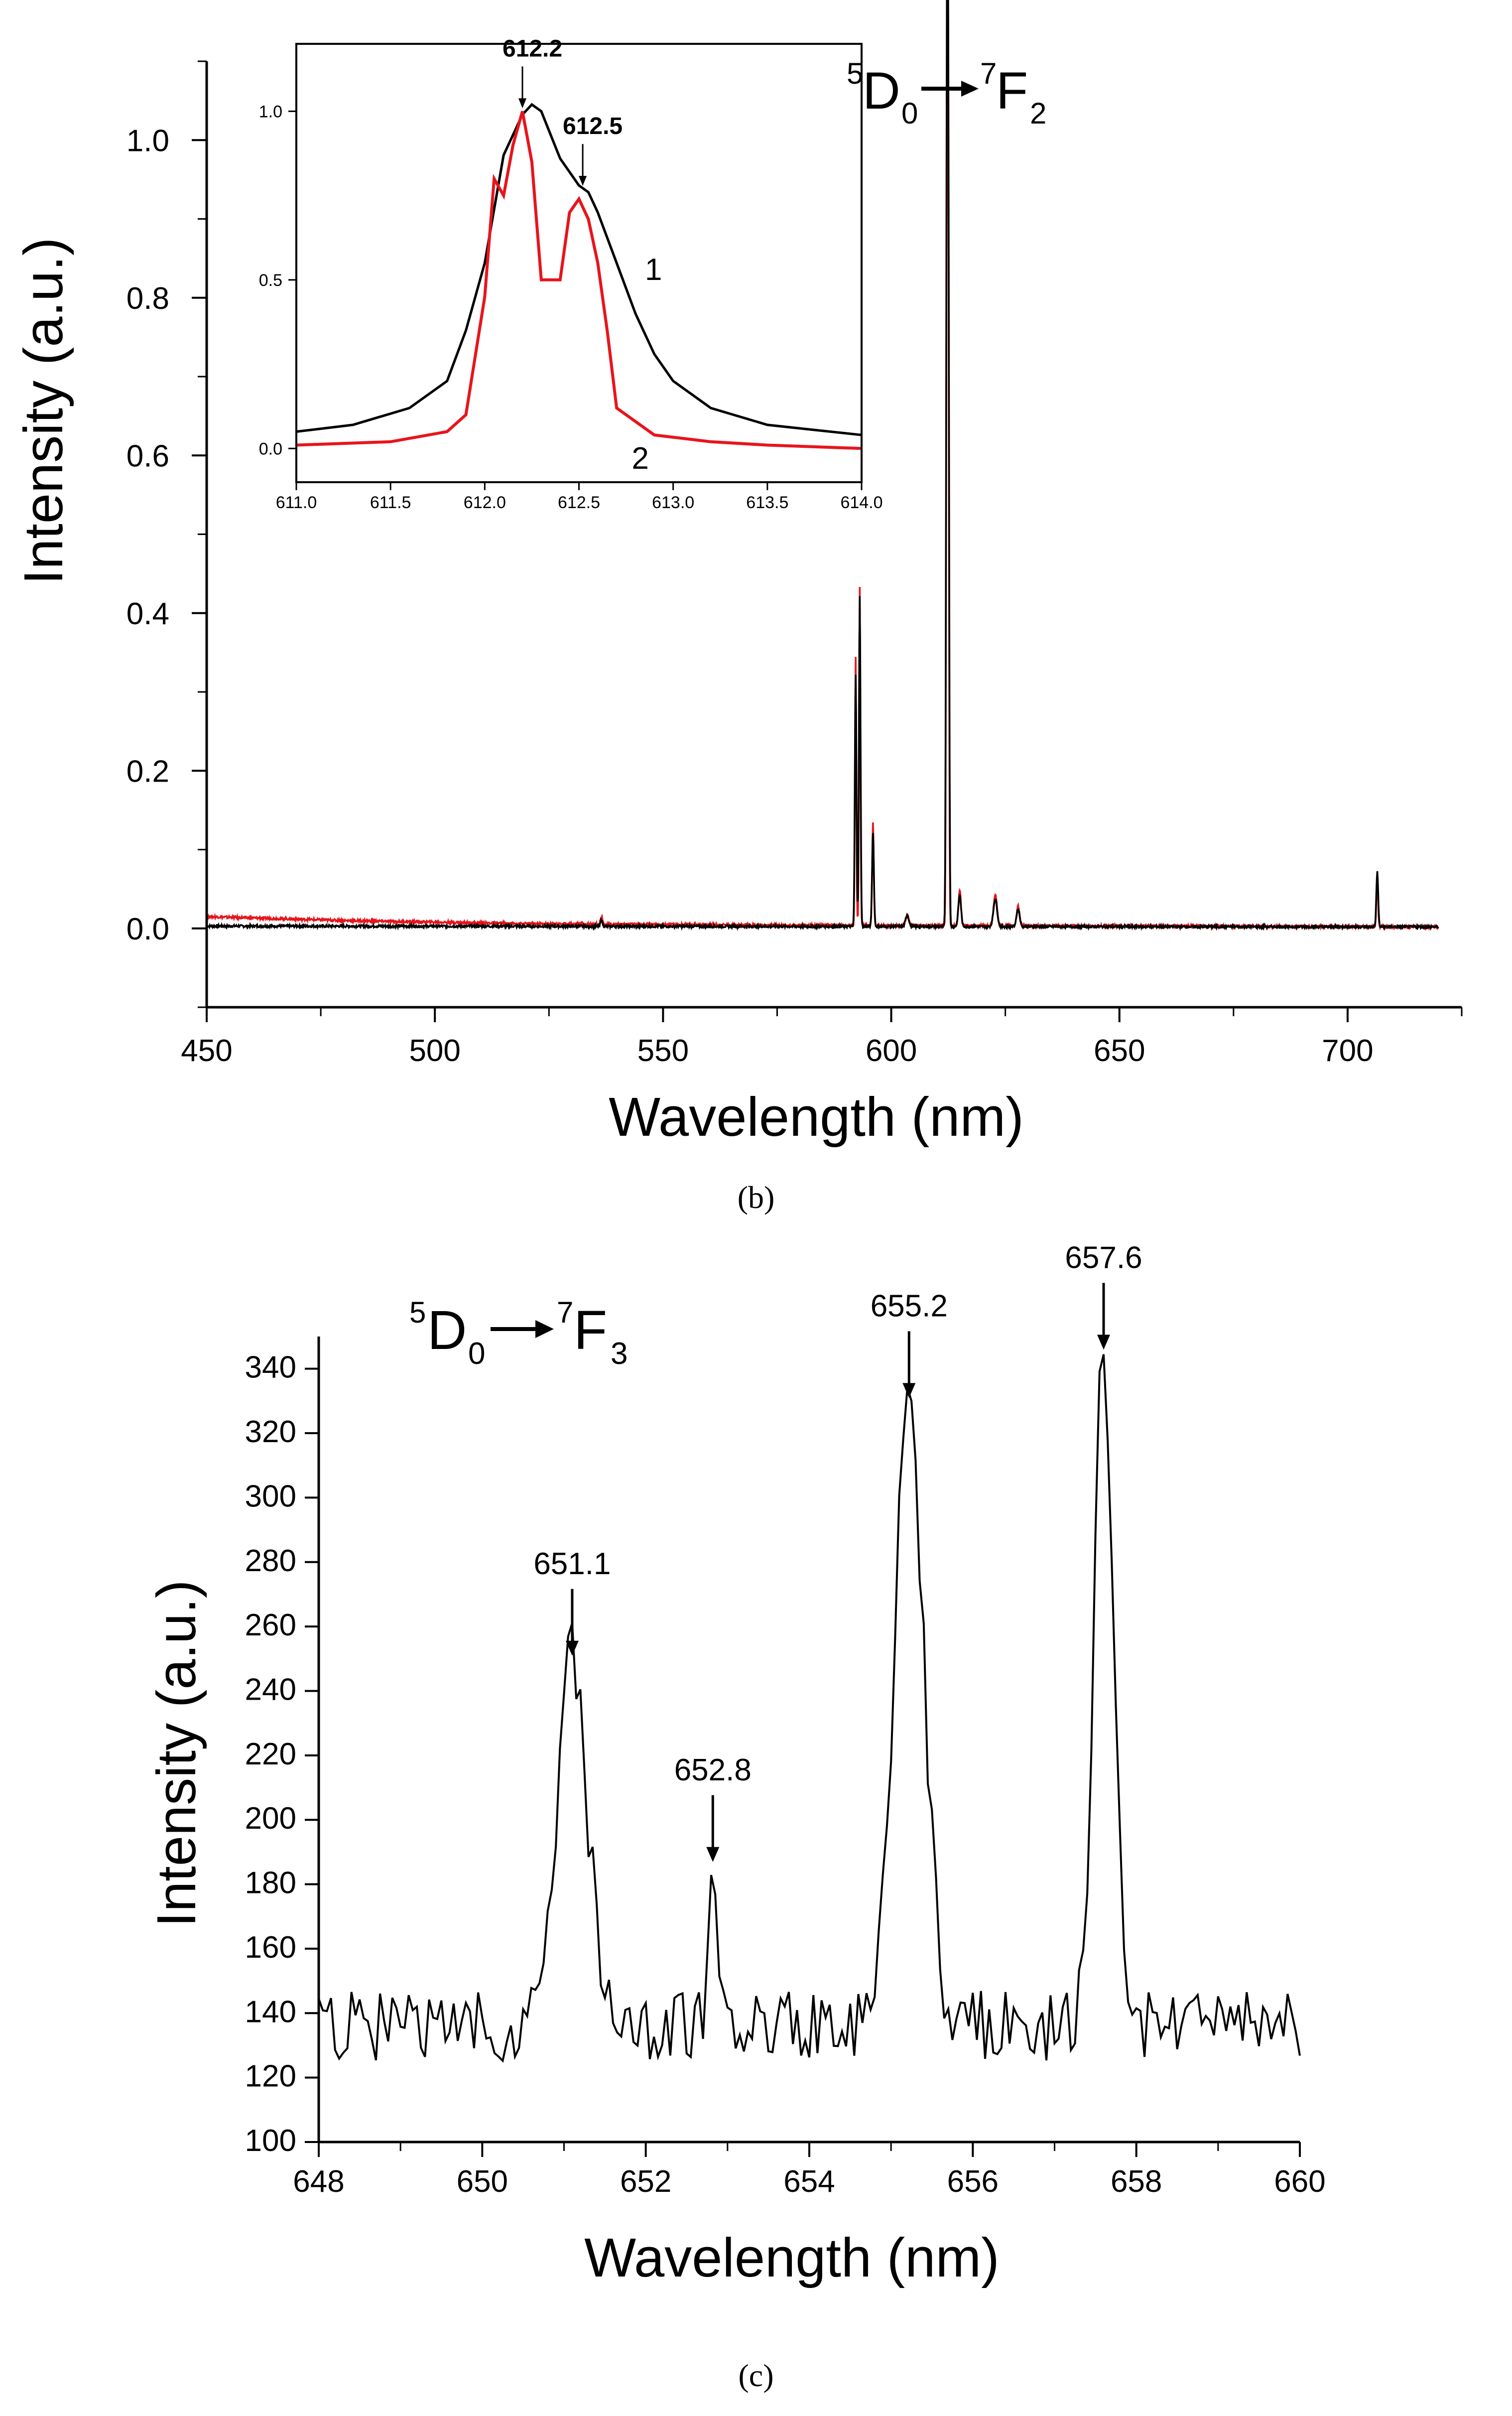 This screenshot has width=1512, height=2416. I want to click on c-annotation-label: 657.6, so click(1103, 1257).